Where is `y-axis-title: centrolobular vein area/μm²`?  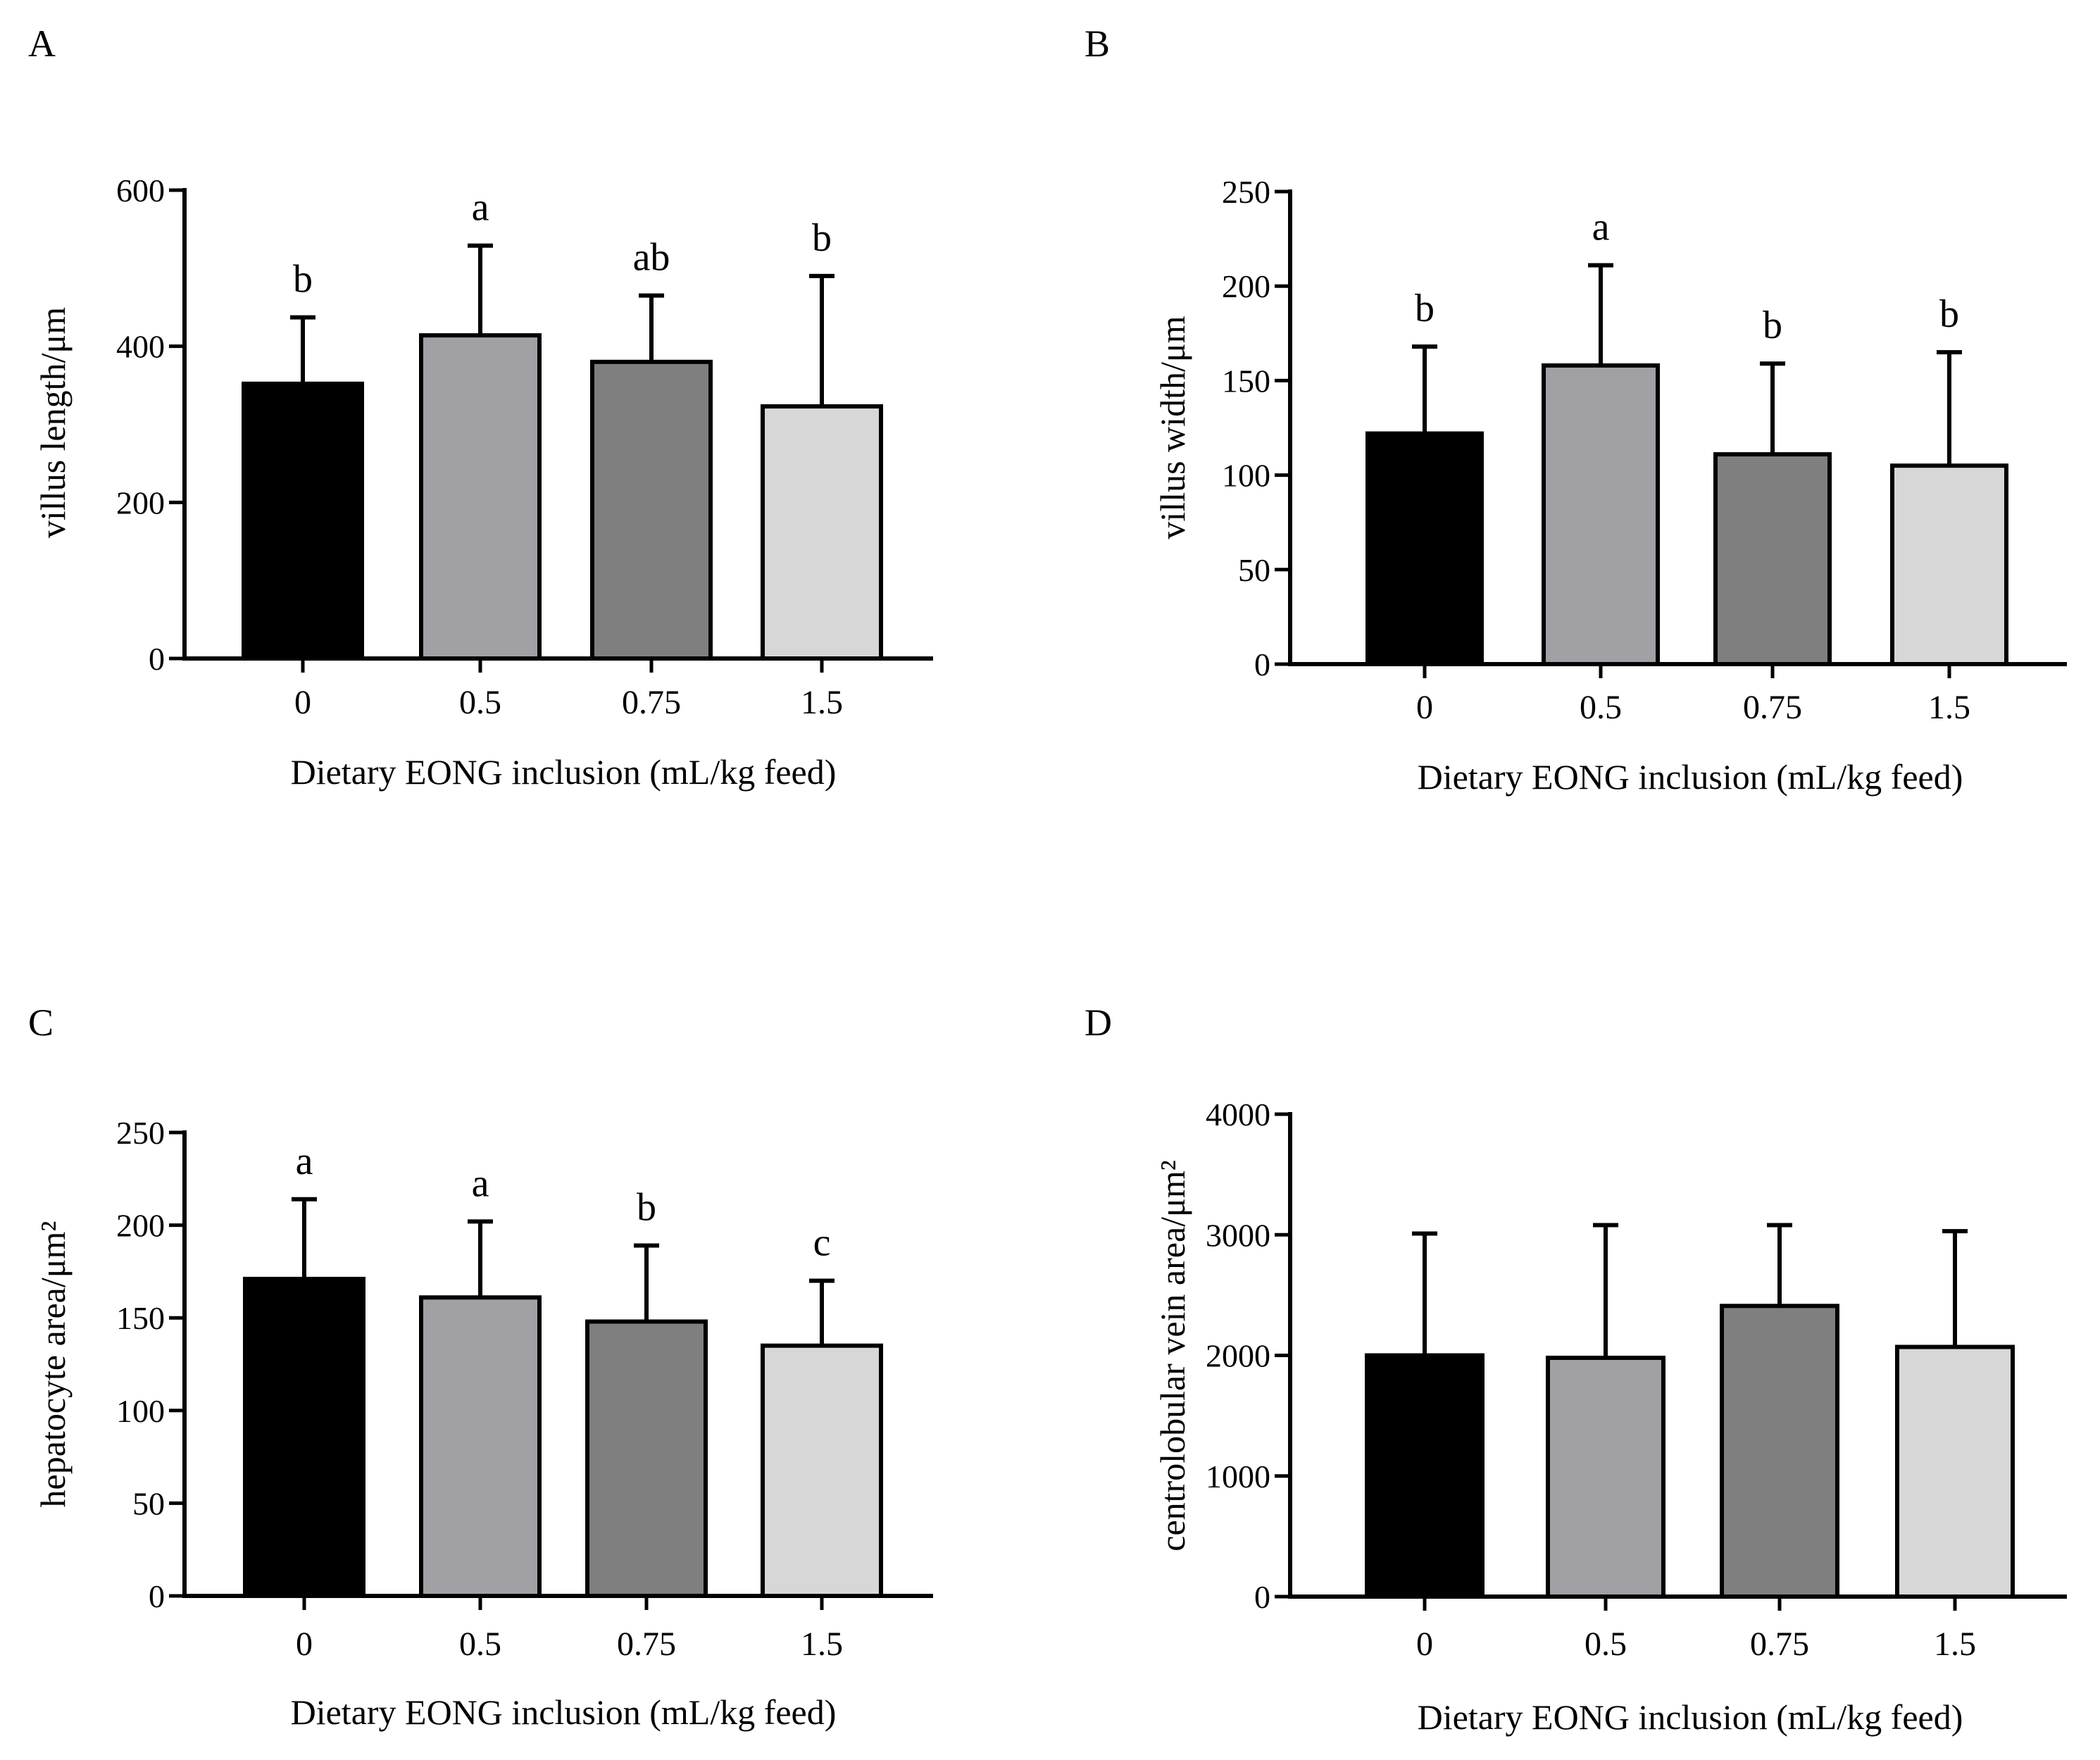
y-axis-title: centrolobular vein area/μm² is located at coordinates (1172, 1355).